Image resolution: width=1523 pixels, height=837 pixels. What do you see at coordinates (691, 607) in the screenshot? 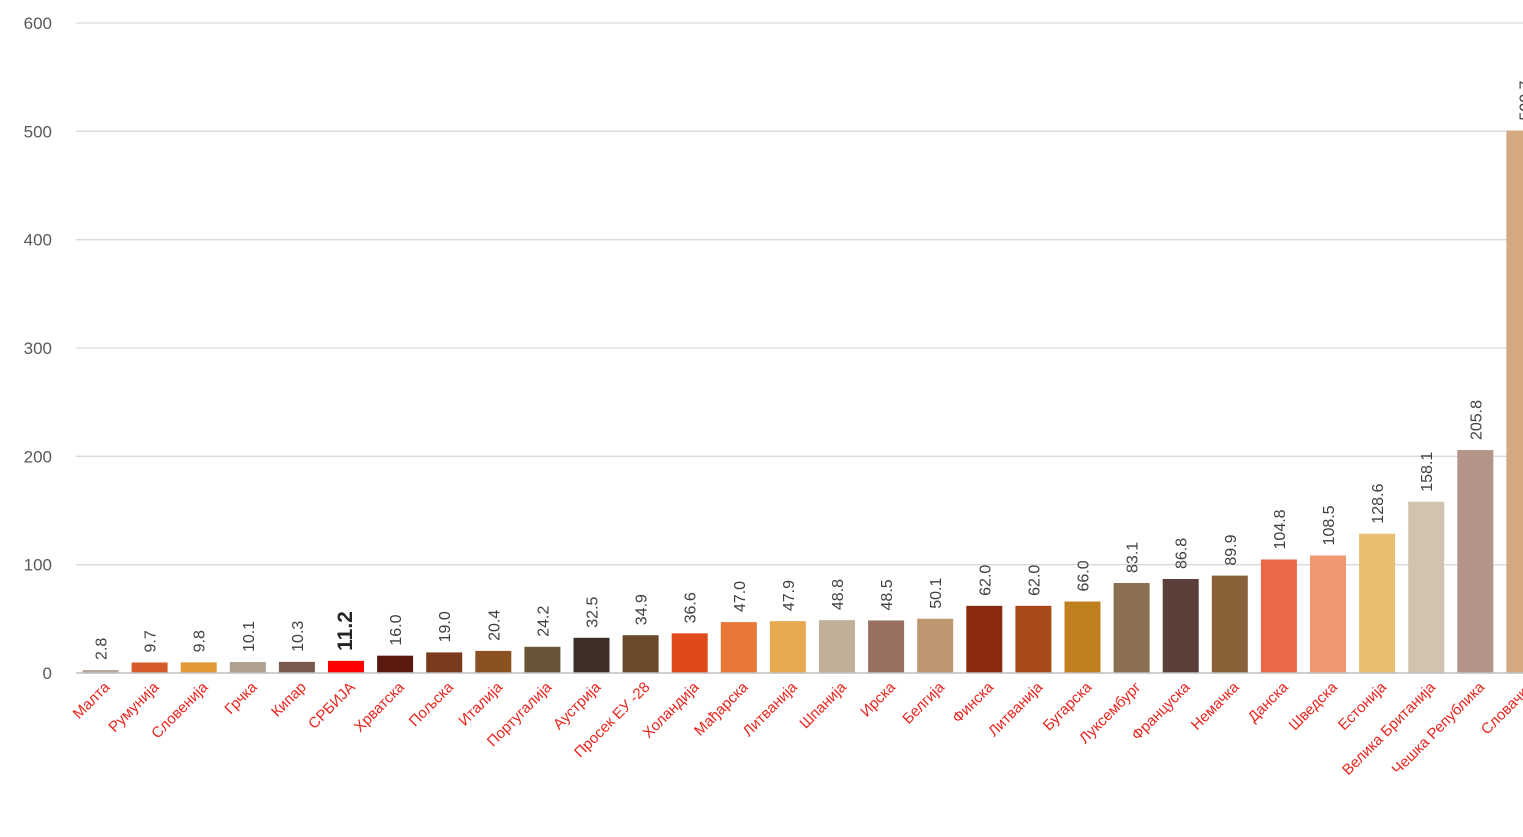
I see `data-label: 36.6` at bounding box center [691, 607].